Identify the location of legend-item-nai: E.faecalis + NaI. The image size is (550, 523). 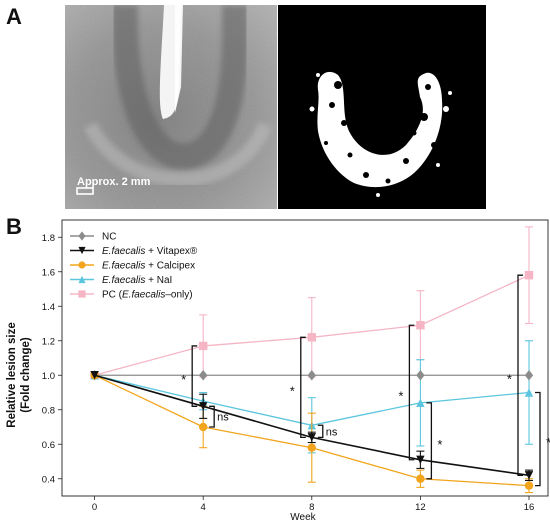
(121, 280).